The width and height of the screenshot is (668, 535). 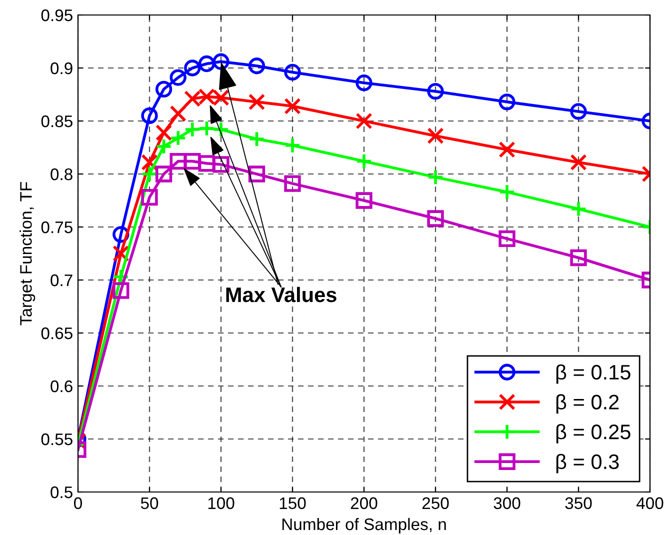 I want to click on y-tick-label: 0.7, so click(x=61, y=280).